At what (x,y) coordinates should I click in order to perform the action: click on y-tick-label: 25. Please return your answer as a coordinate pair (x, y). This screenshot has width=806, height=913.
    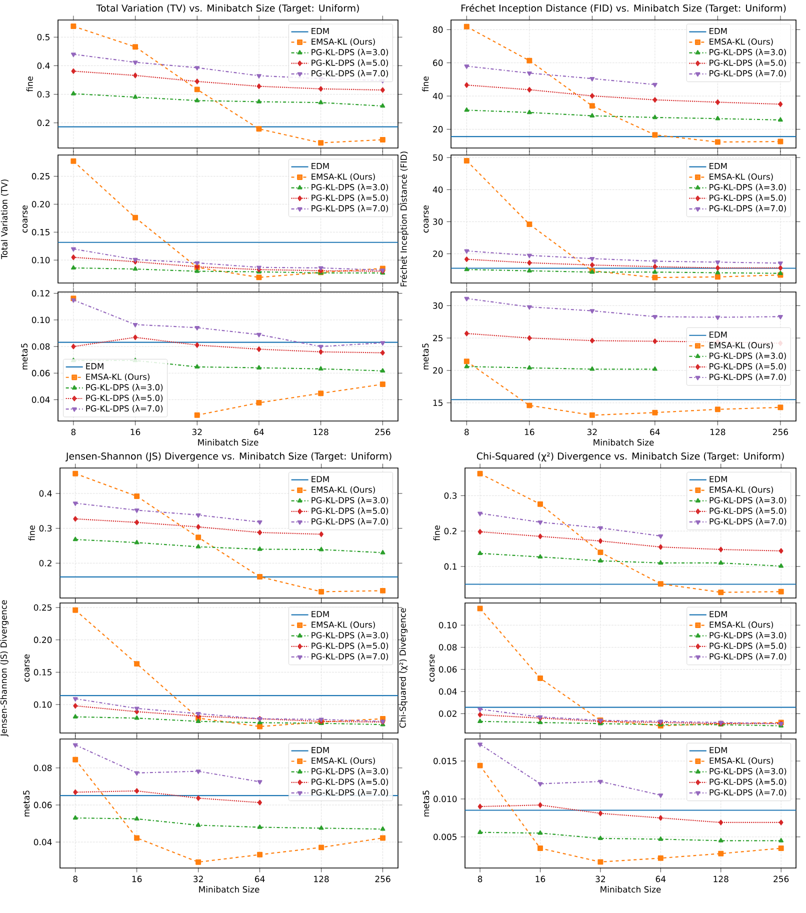
    Looking at the image, I should click on (438, 338).